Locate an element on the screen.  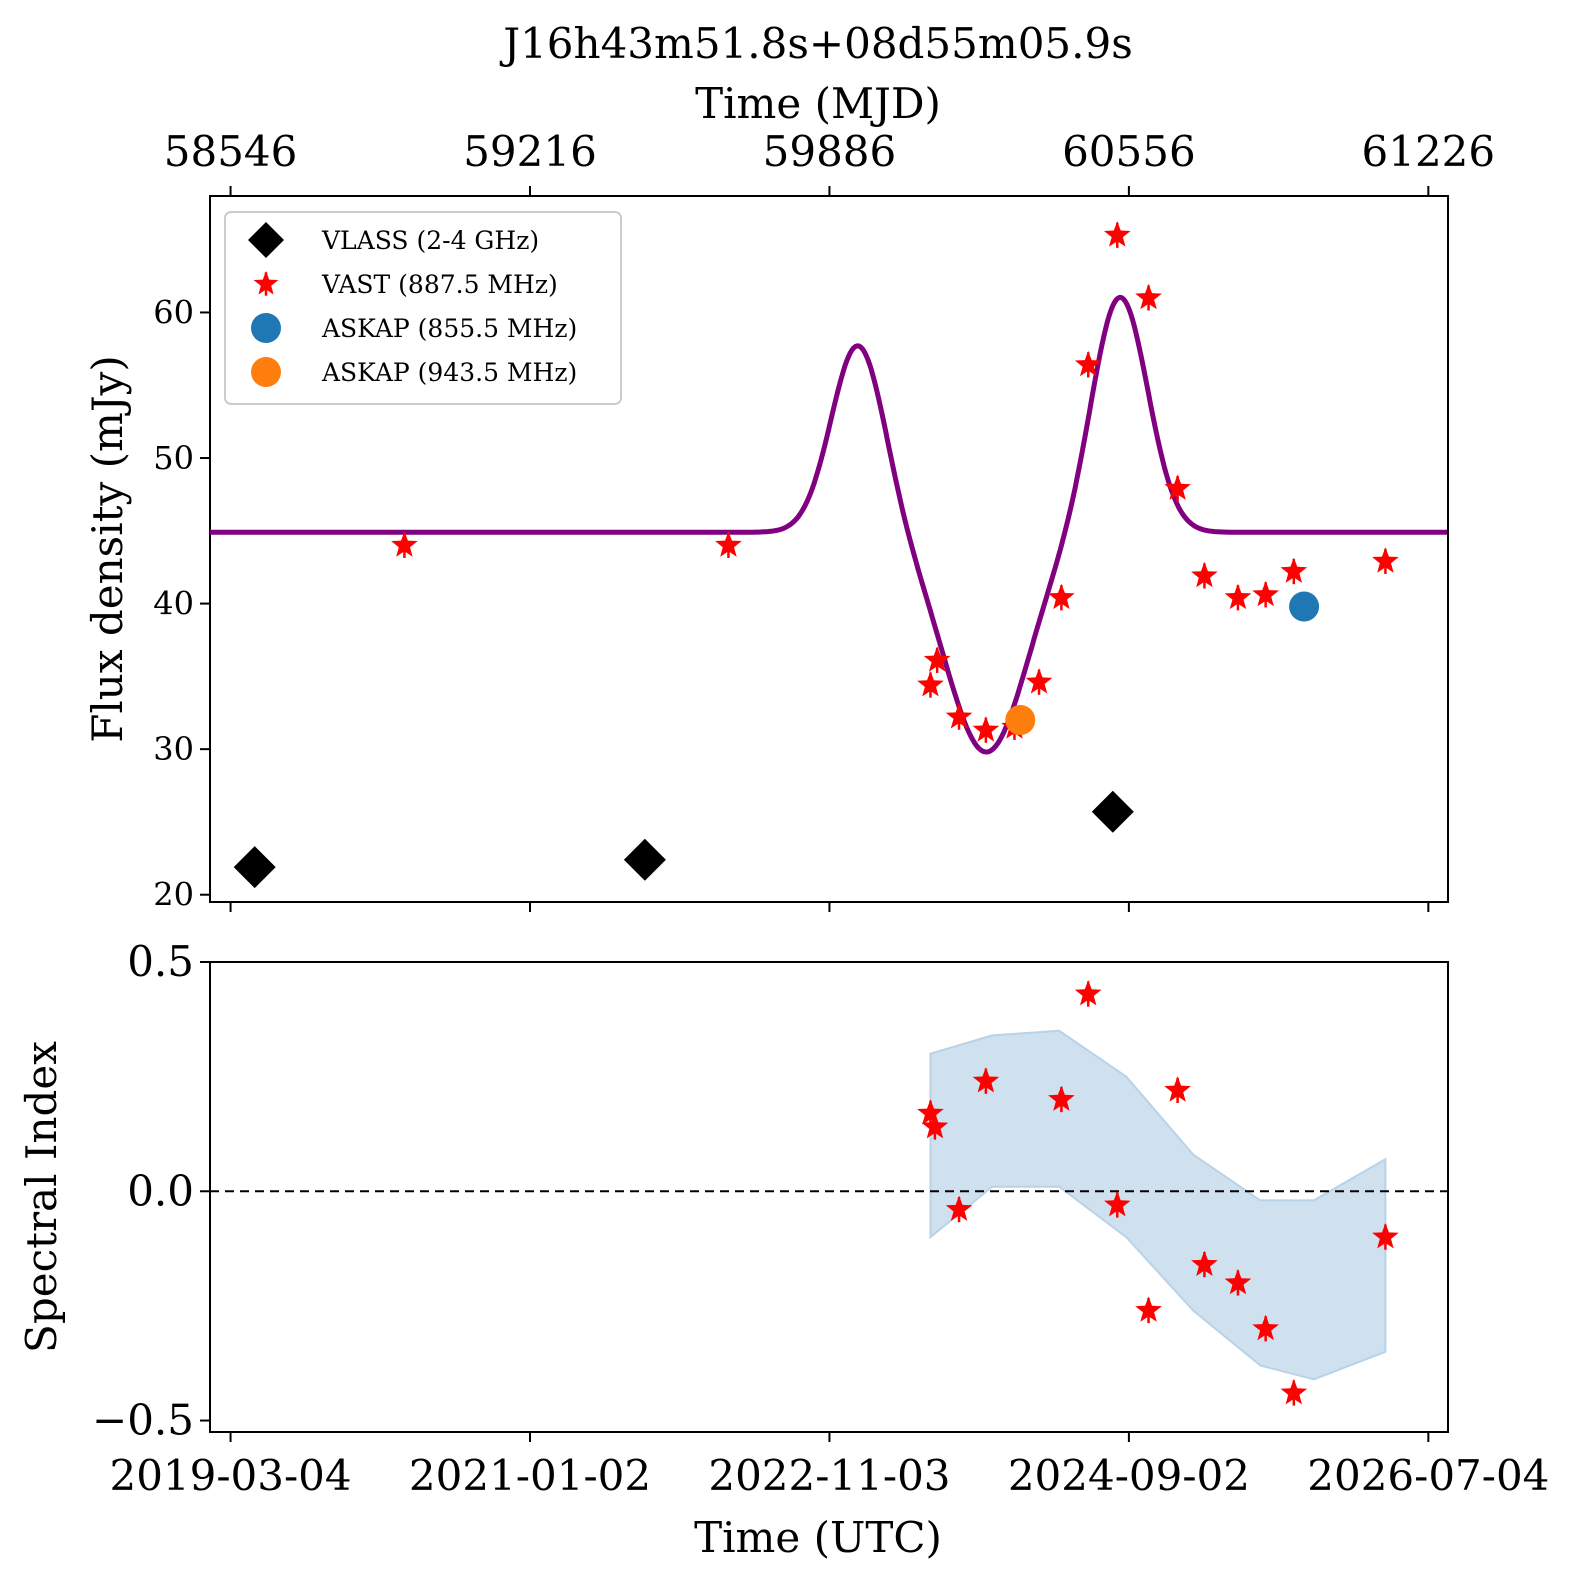
askap-943-point is located at coordinates (1020, 720).